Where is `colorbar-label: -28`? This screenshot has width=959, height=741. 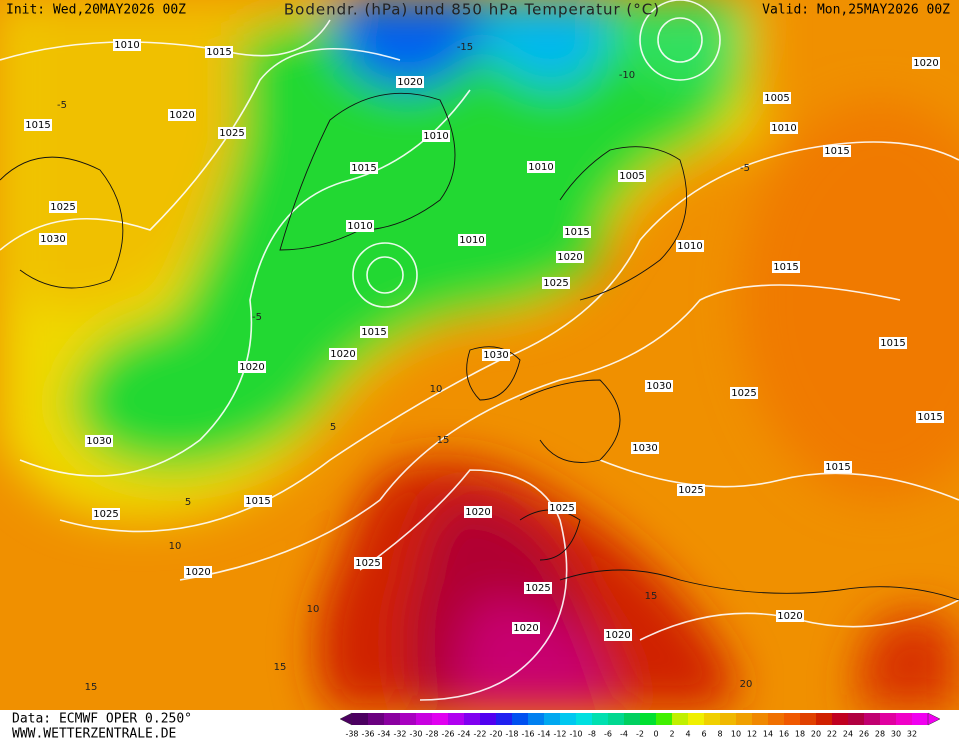
colorbar-label: -28 is located at coordinates (431, 734).